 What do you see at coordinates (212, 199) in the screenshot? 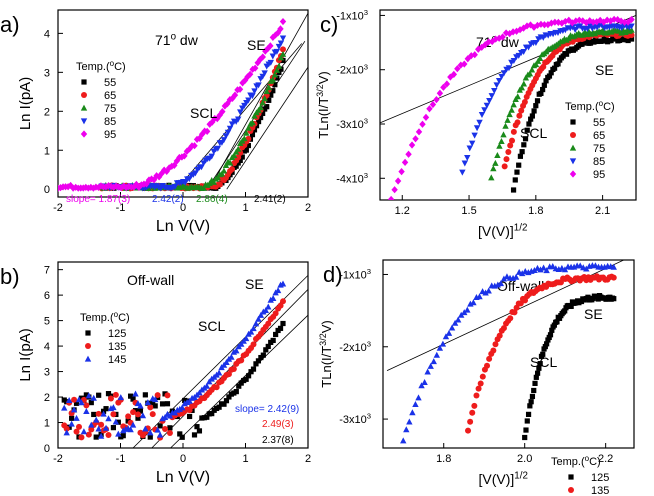
I see `slope-label: 2.86(4)` at bounding box center [212, 199].